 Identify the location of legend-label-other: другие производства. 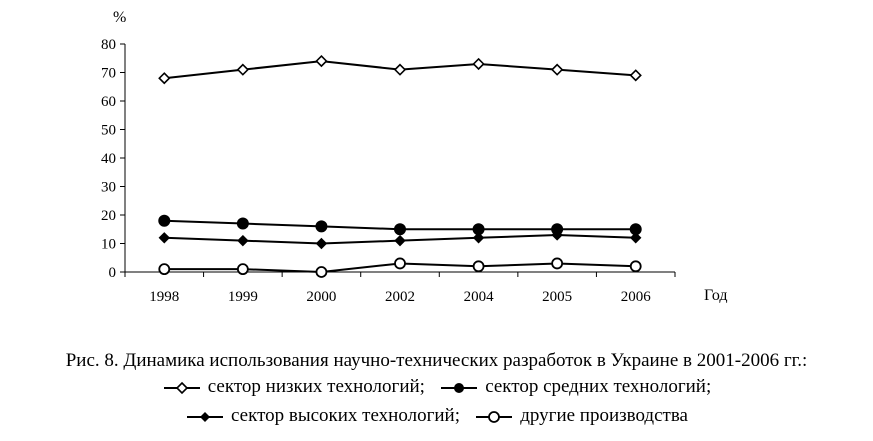
(604, 415).